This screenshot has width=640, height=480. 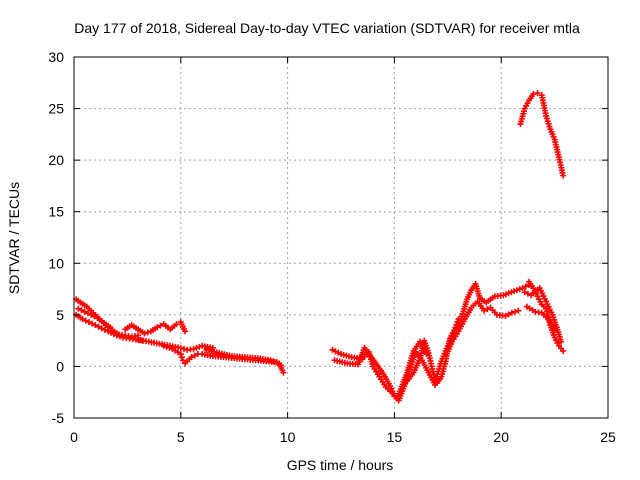 What do you see at coordinates (245, 361) in the screenshot?
I see `series-mid-trail-b` at bounding box center [245, 361].